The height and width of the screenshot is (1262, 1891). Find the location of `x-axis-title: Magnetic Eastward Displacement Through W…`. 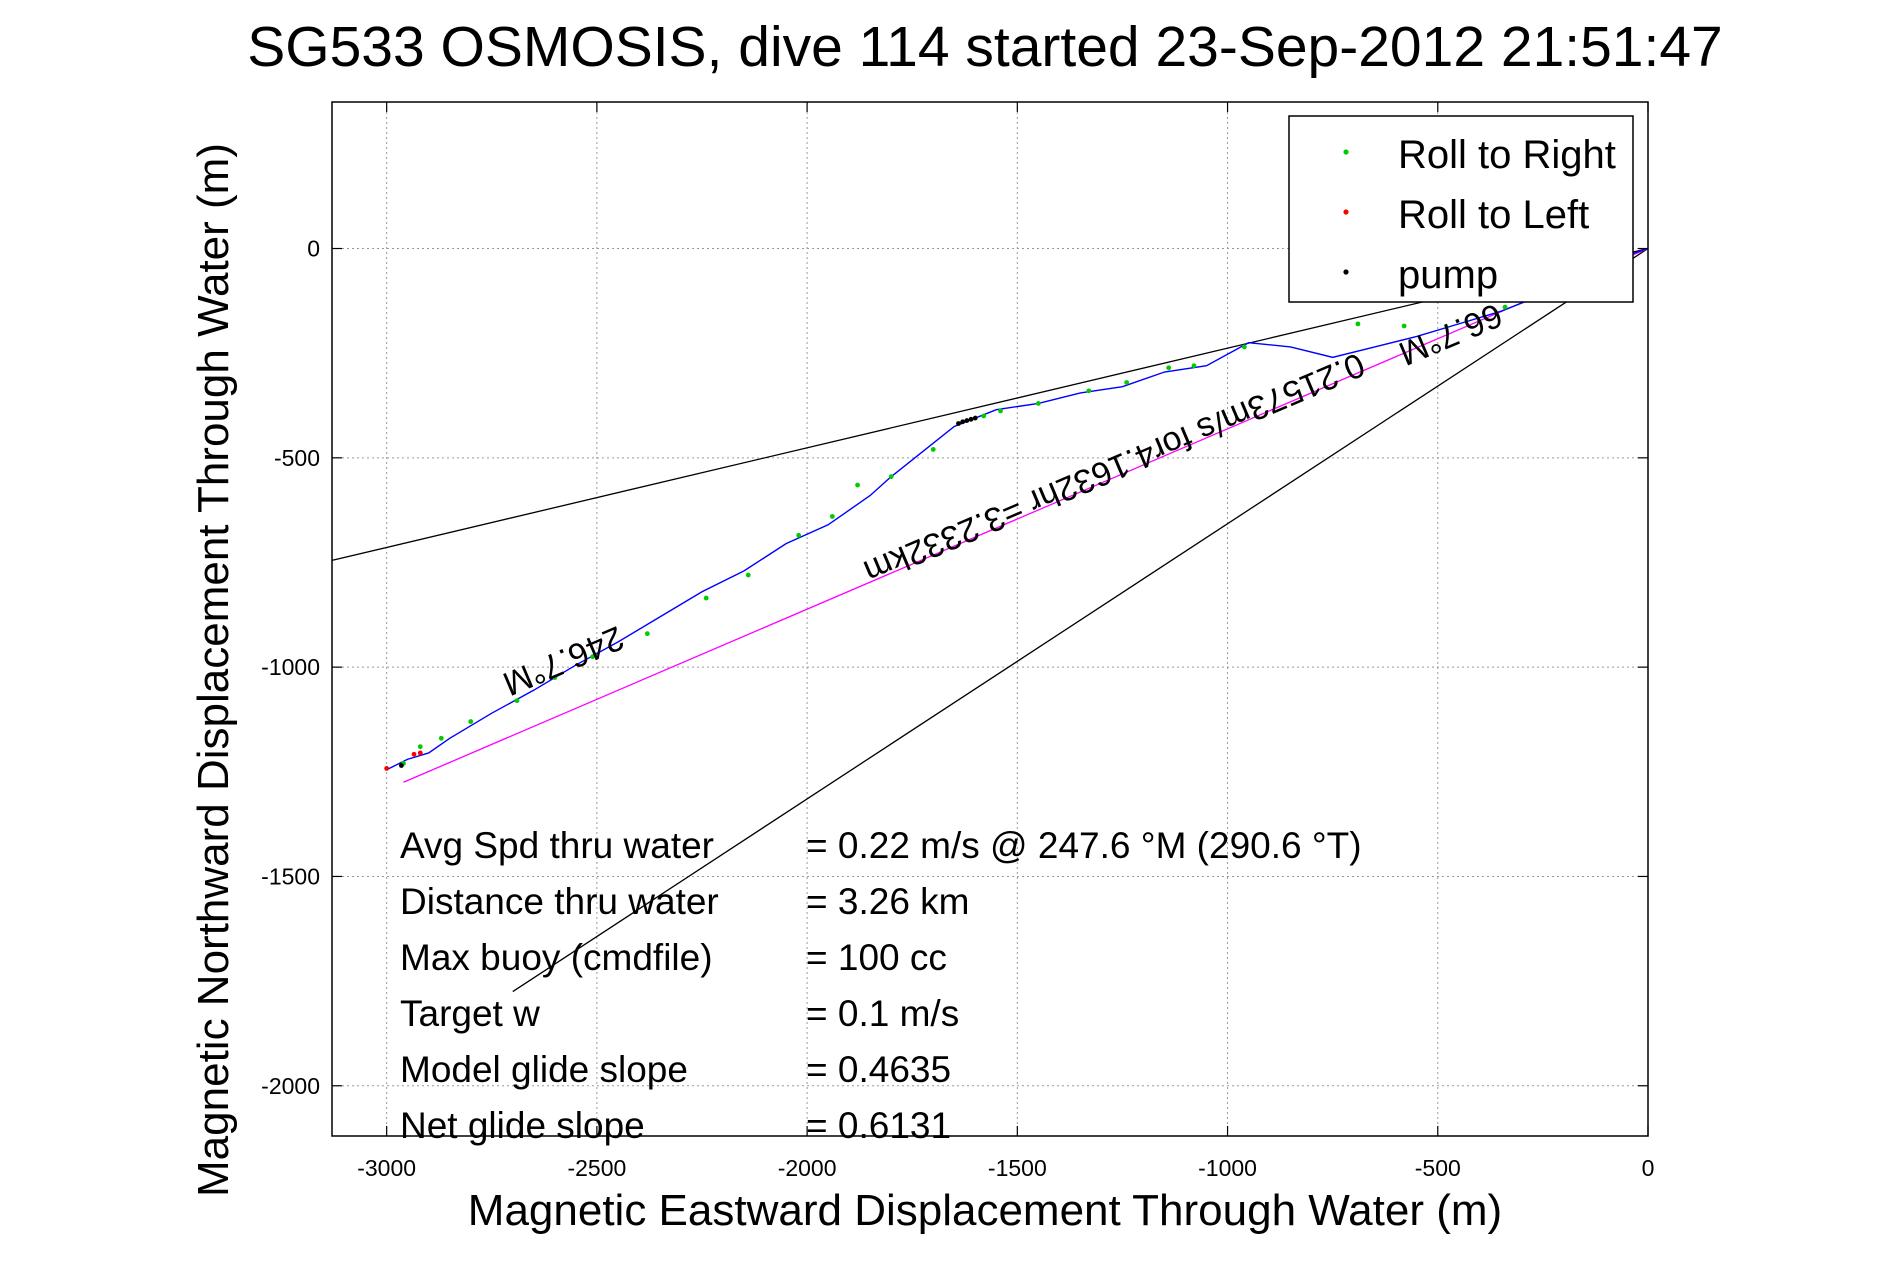

x-axis-title: Magnetic Eastward Displacement Through W… is located at coordinates (985, 1210).